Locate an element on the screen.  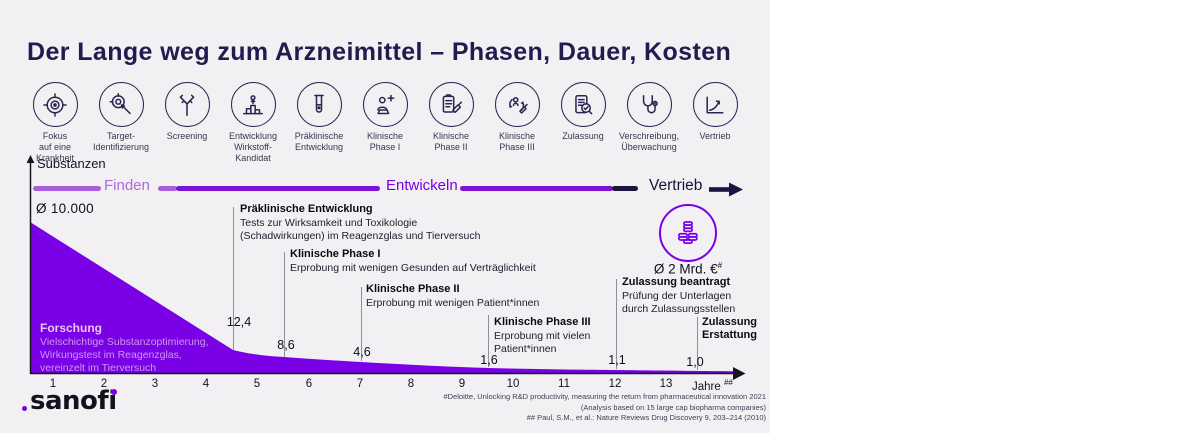
cost-footnote-marker: # is located at coordinates (720, 265).